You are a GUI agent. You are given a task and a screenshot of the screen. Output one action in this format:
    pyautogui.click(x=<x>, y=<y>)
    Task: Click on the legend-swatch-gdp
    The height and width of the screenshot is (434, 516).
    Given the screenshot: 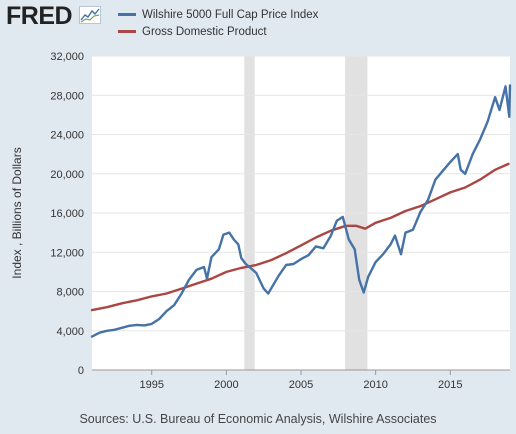 What is the action you would take?
    pyautogui.click(x=127, y=31)
    